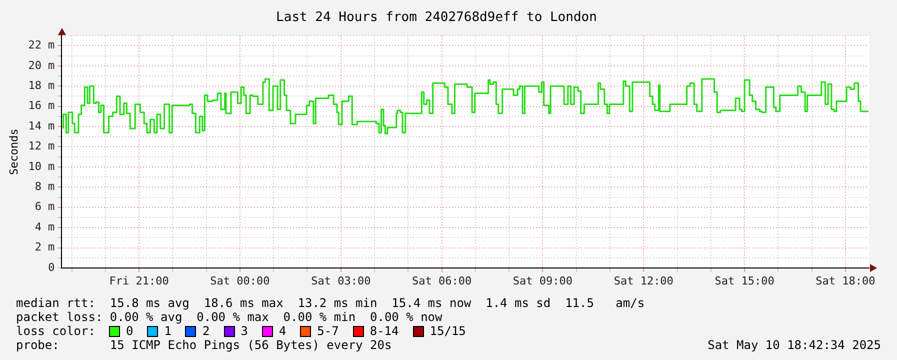 The width and height of the screenshot is (897, 360). Describe the element at coordinates (230, 317) in the screenshot. I see `text: packet loss: 0.00 % avg 0.00 % max 0.00 % min 0.00 % now` at that location.